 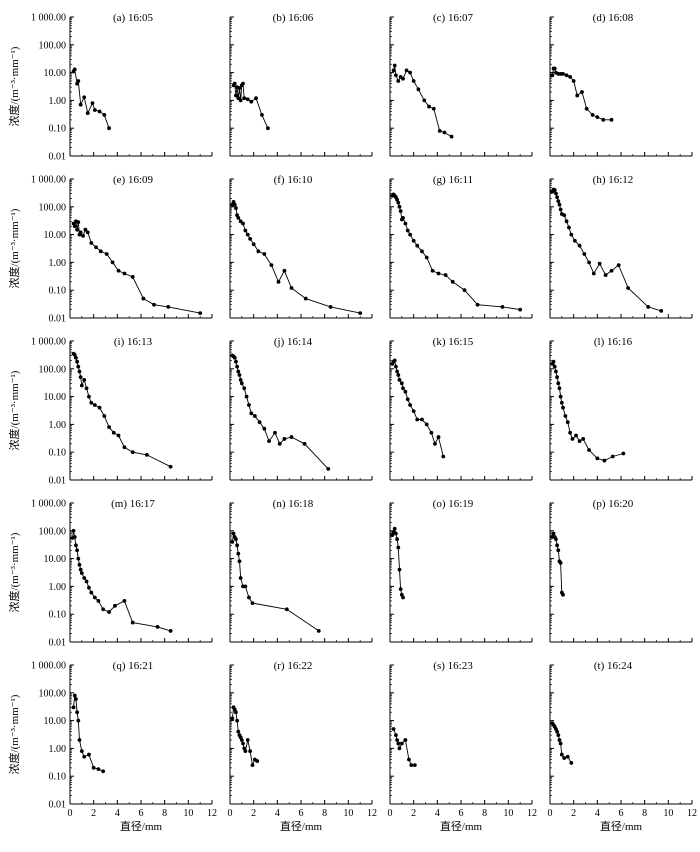 I want to click on subplot-12: (l) 16:16, so click(x=621, y=408).